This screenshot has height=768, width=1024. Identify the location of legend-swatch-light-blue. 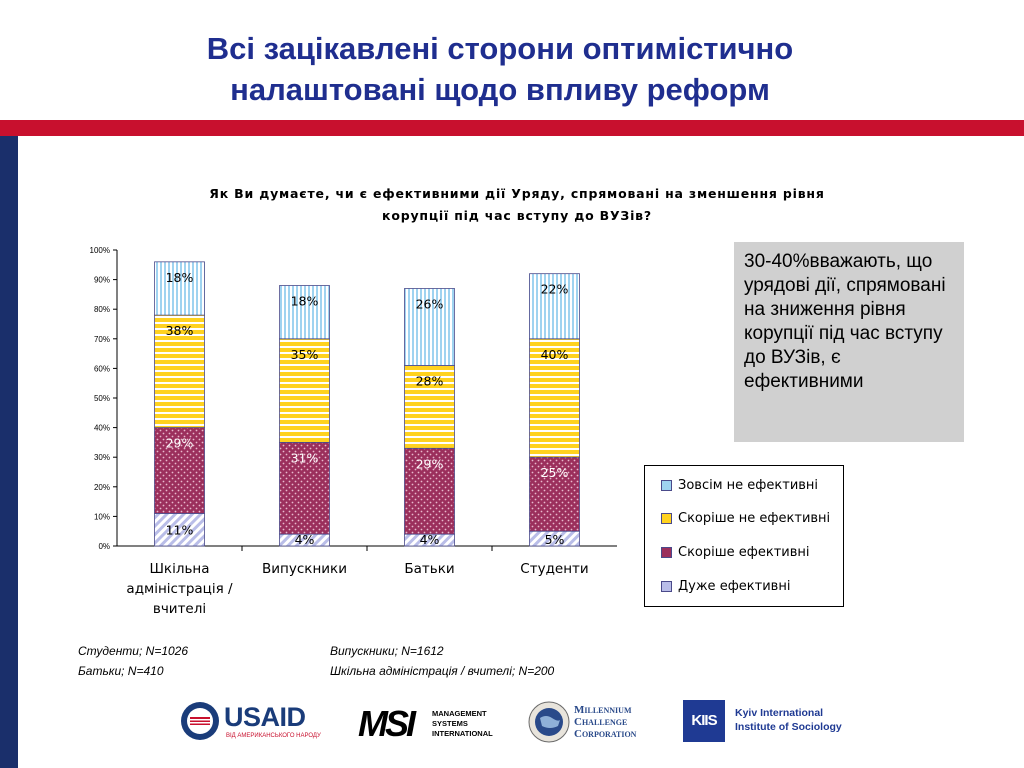
(666, 485).